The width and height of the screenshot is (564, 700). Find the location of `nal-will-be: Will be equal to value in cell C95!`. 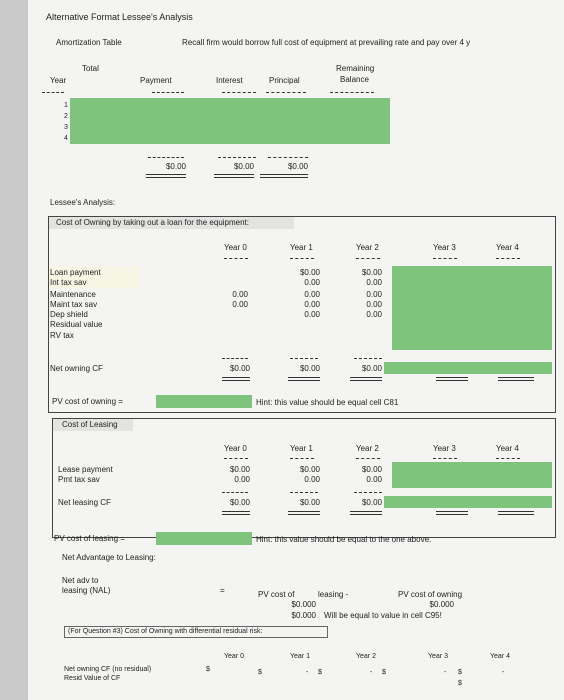

nal-will-be: Will be equal to value in cell C95! is located at coordinates (383, 615).